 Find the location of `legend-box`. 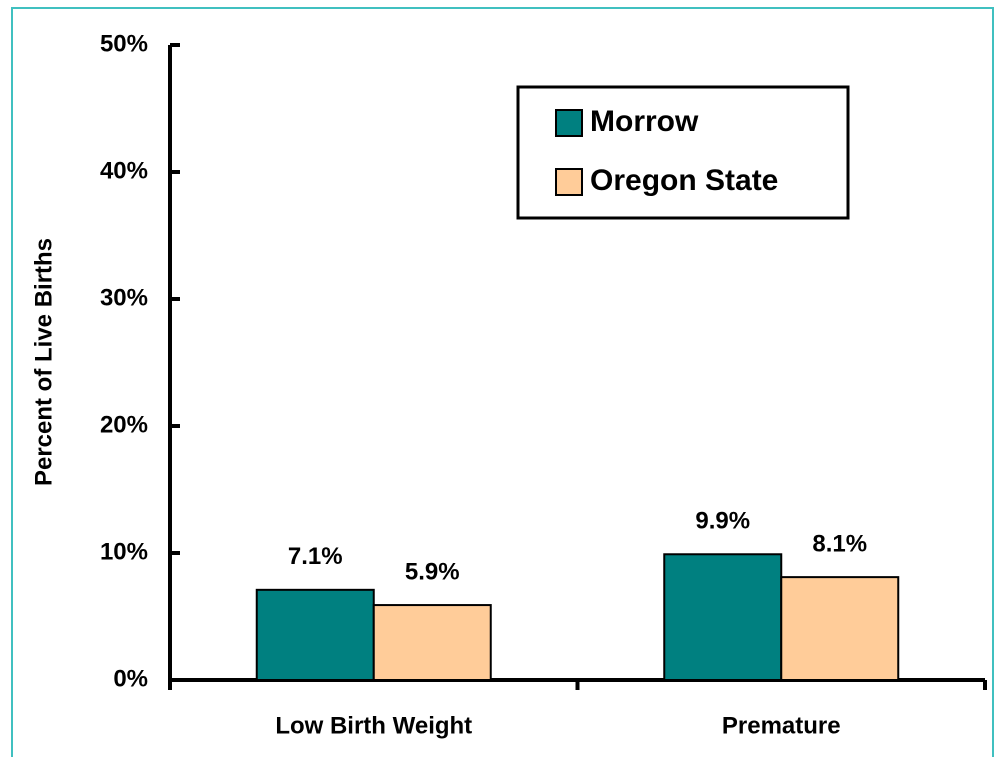

legend-box is located at coordinates (683, 152).